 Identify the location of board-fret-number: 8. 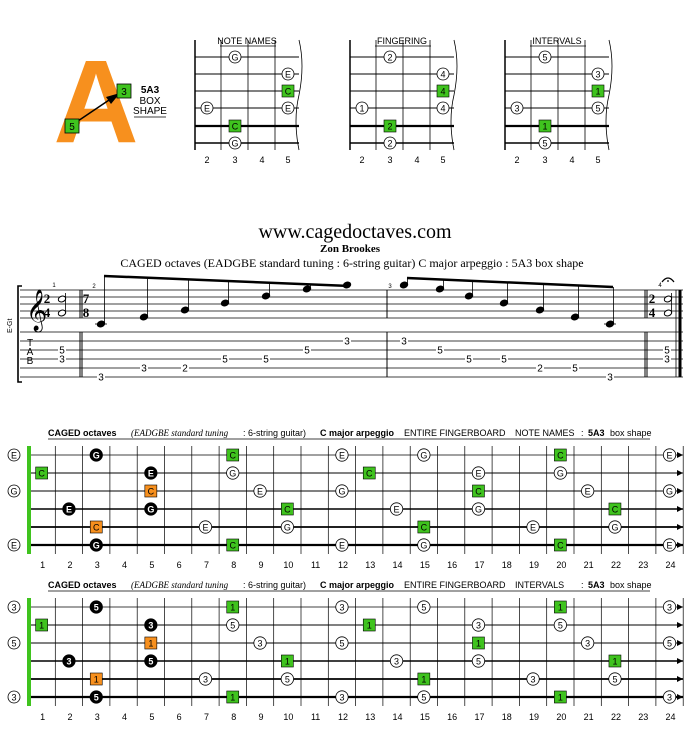
(233, 565).